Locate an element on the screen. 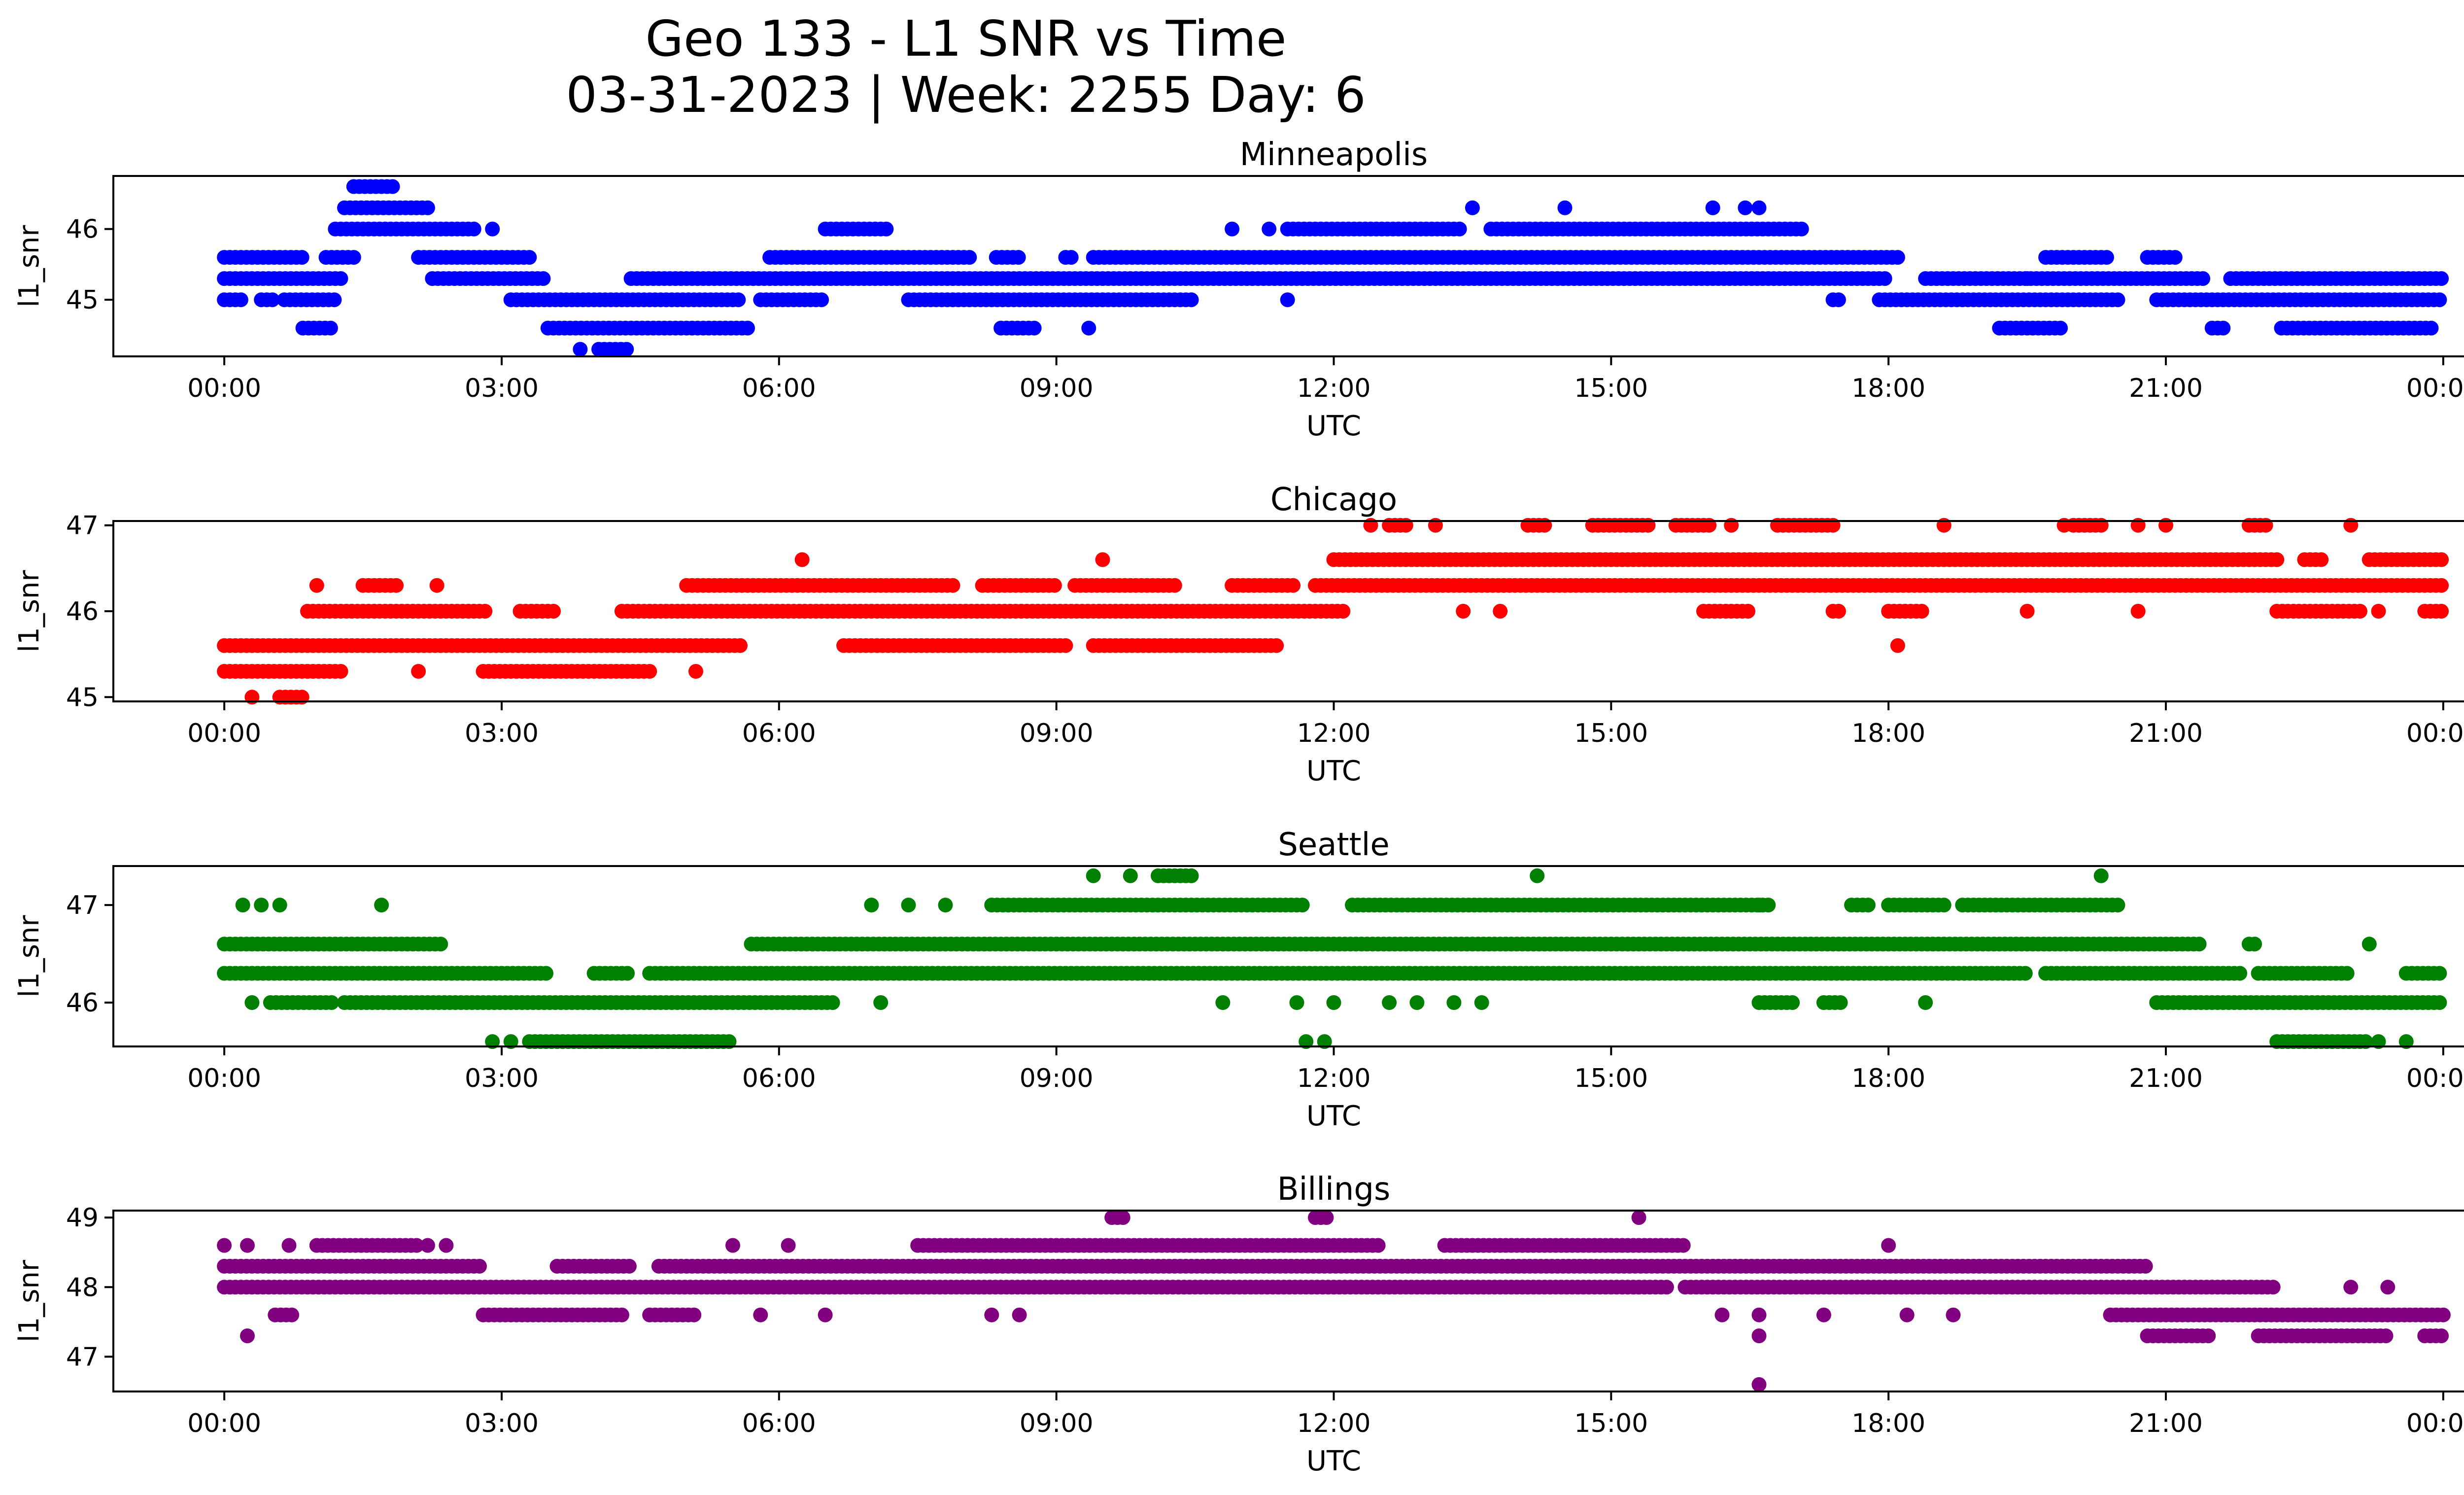 Image resolution: width=2464 pixels, height=1495 pixels. y-tick-label: 46 is located at coordinates (82, 611).